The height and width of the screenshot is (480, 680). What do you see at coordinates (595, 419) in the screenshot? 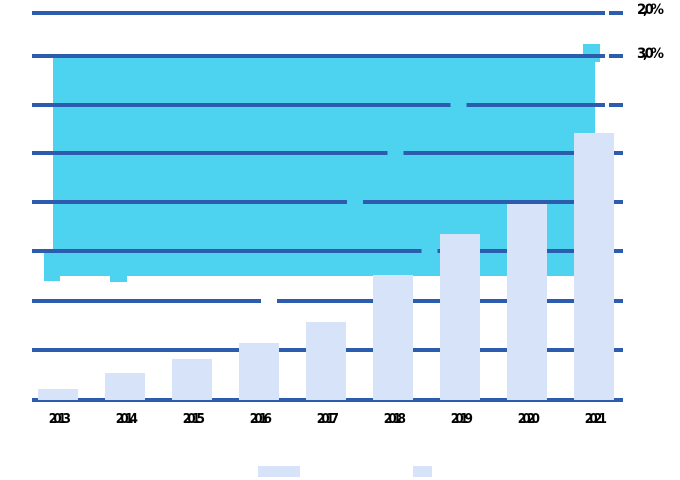
I see `x-axis-label-2021: 2021` at bounding box center [595, 419].